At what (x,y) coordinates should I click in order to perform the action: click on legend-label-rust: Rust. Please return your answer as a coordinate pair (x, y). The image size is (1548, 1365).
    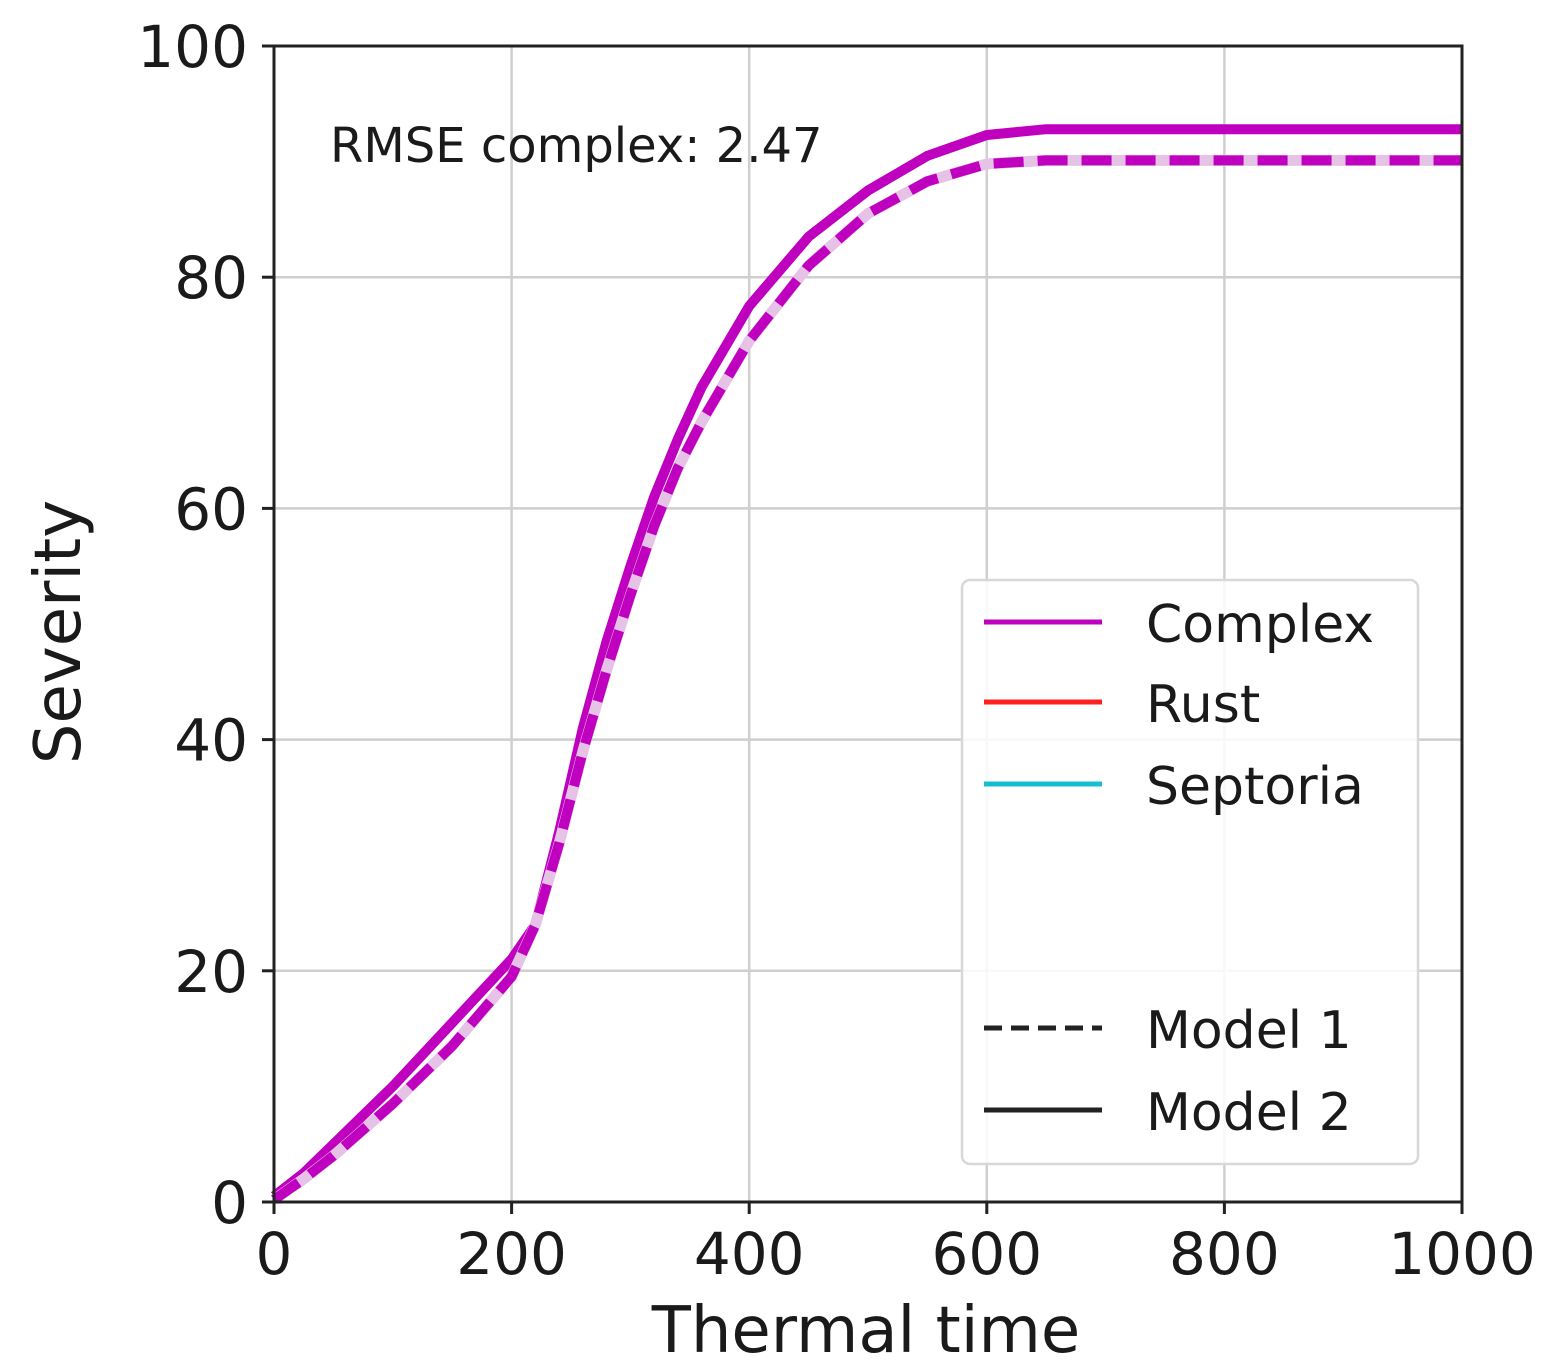
    Looking at the image, I should click on (1203, 705).